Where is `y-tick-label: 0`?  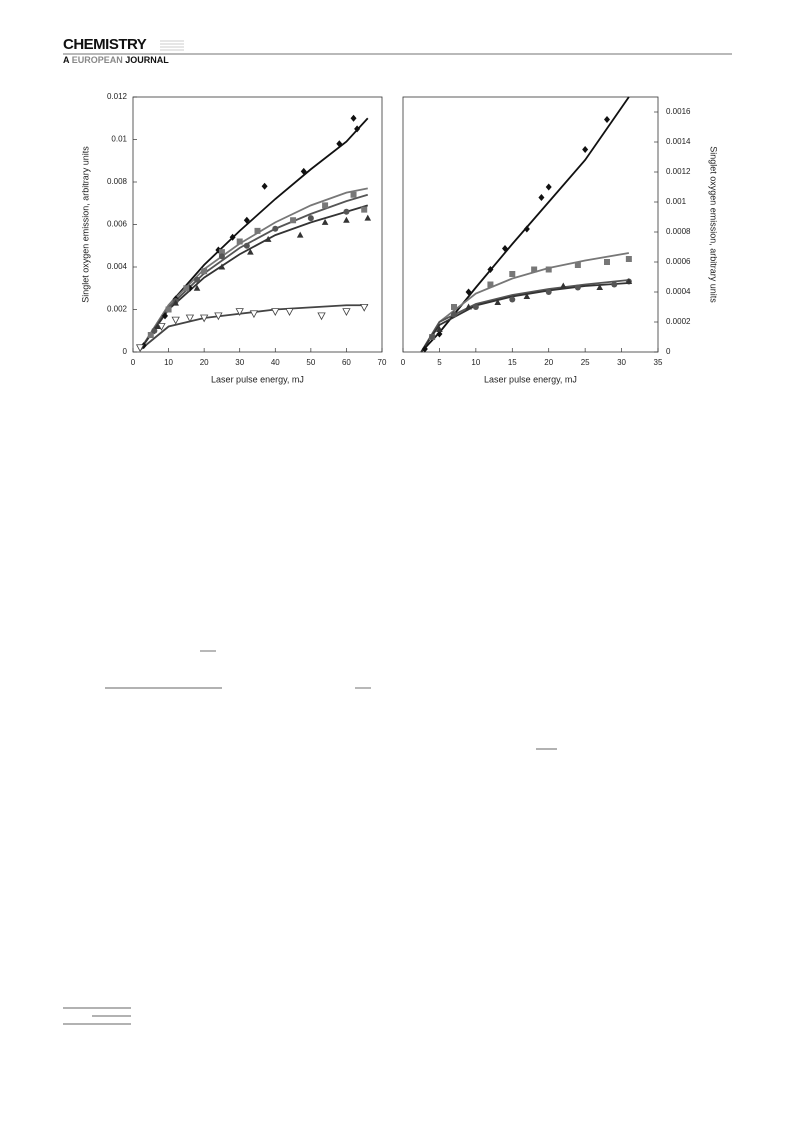 y-tick-label: 0 is located at coordinates (125, 351).